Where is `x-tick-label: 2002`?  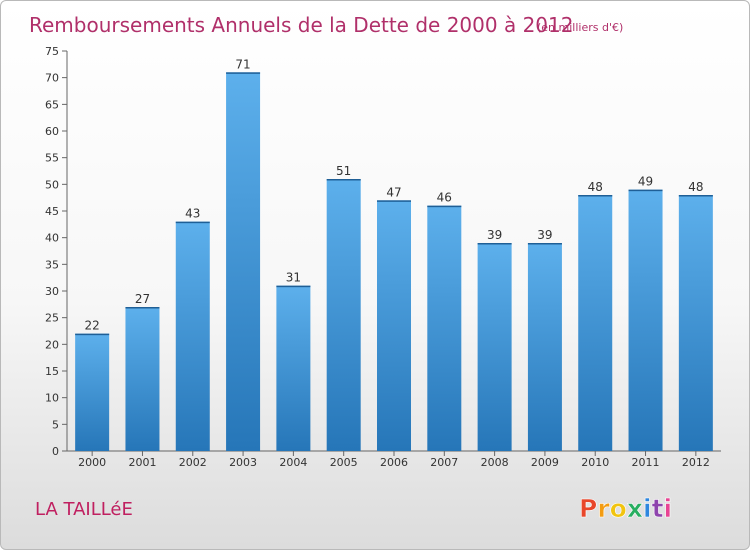 x-tick-label: 2002 is located at coordinates (193, 462).